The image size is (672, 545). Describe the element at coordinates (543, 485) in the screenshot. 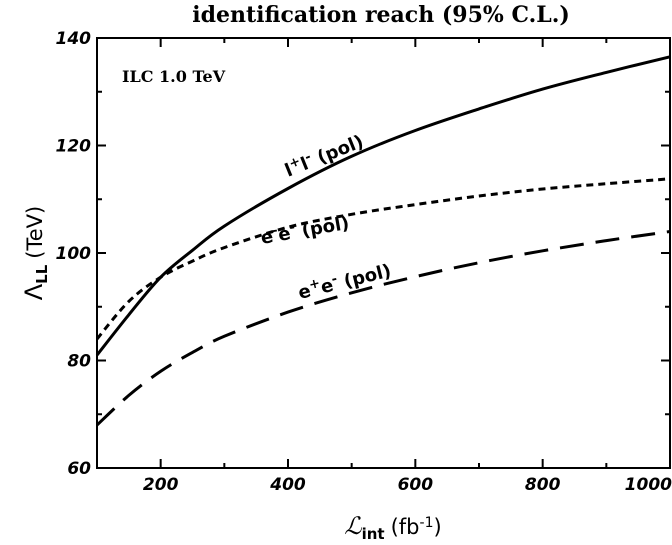

I see `x-tick-label: 800` at that location.